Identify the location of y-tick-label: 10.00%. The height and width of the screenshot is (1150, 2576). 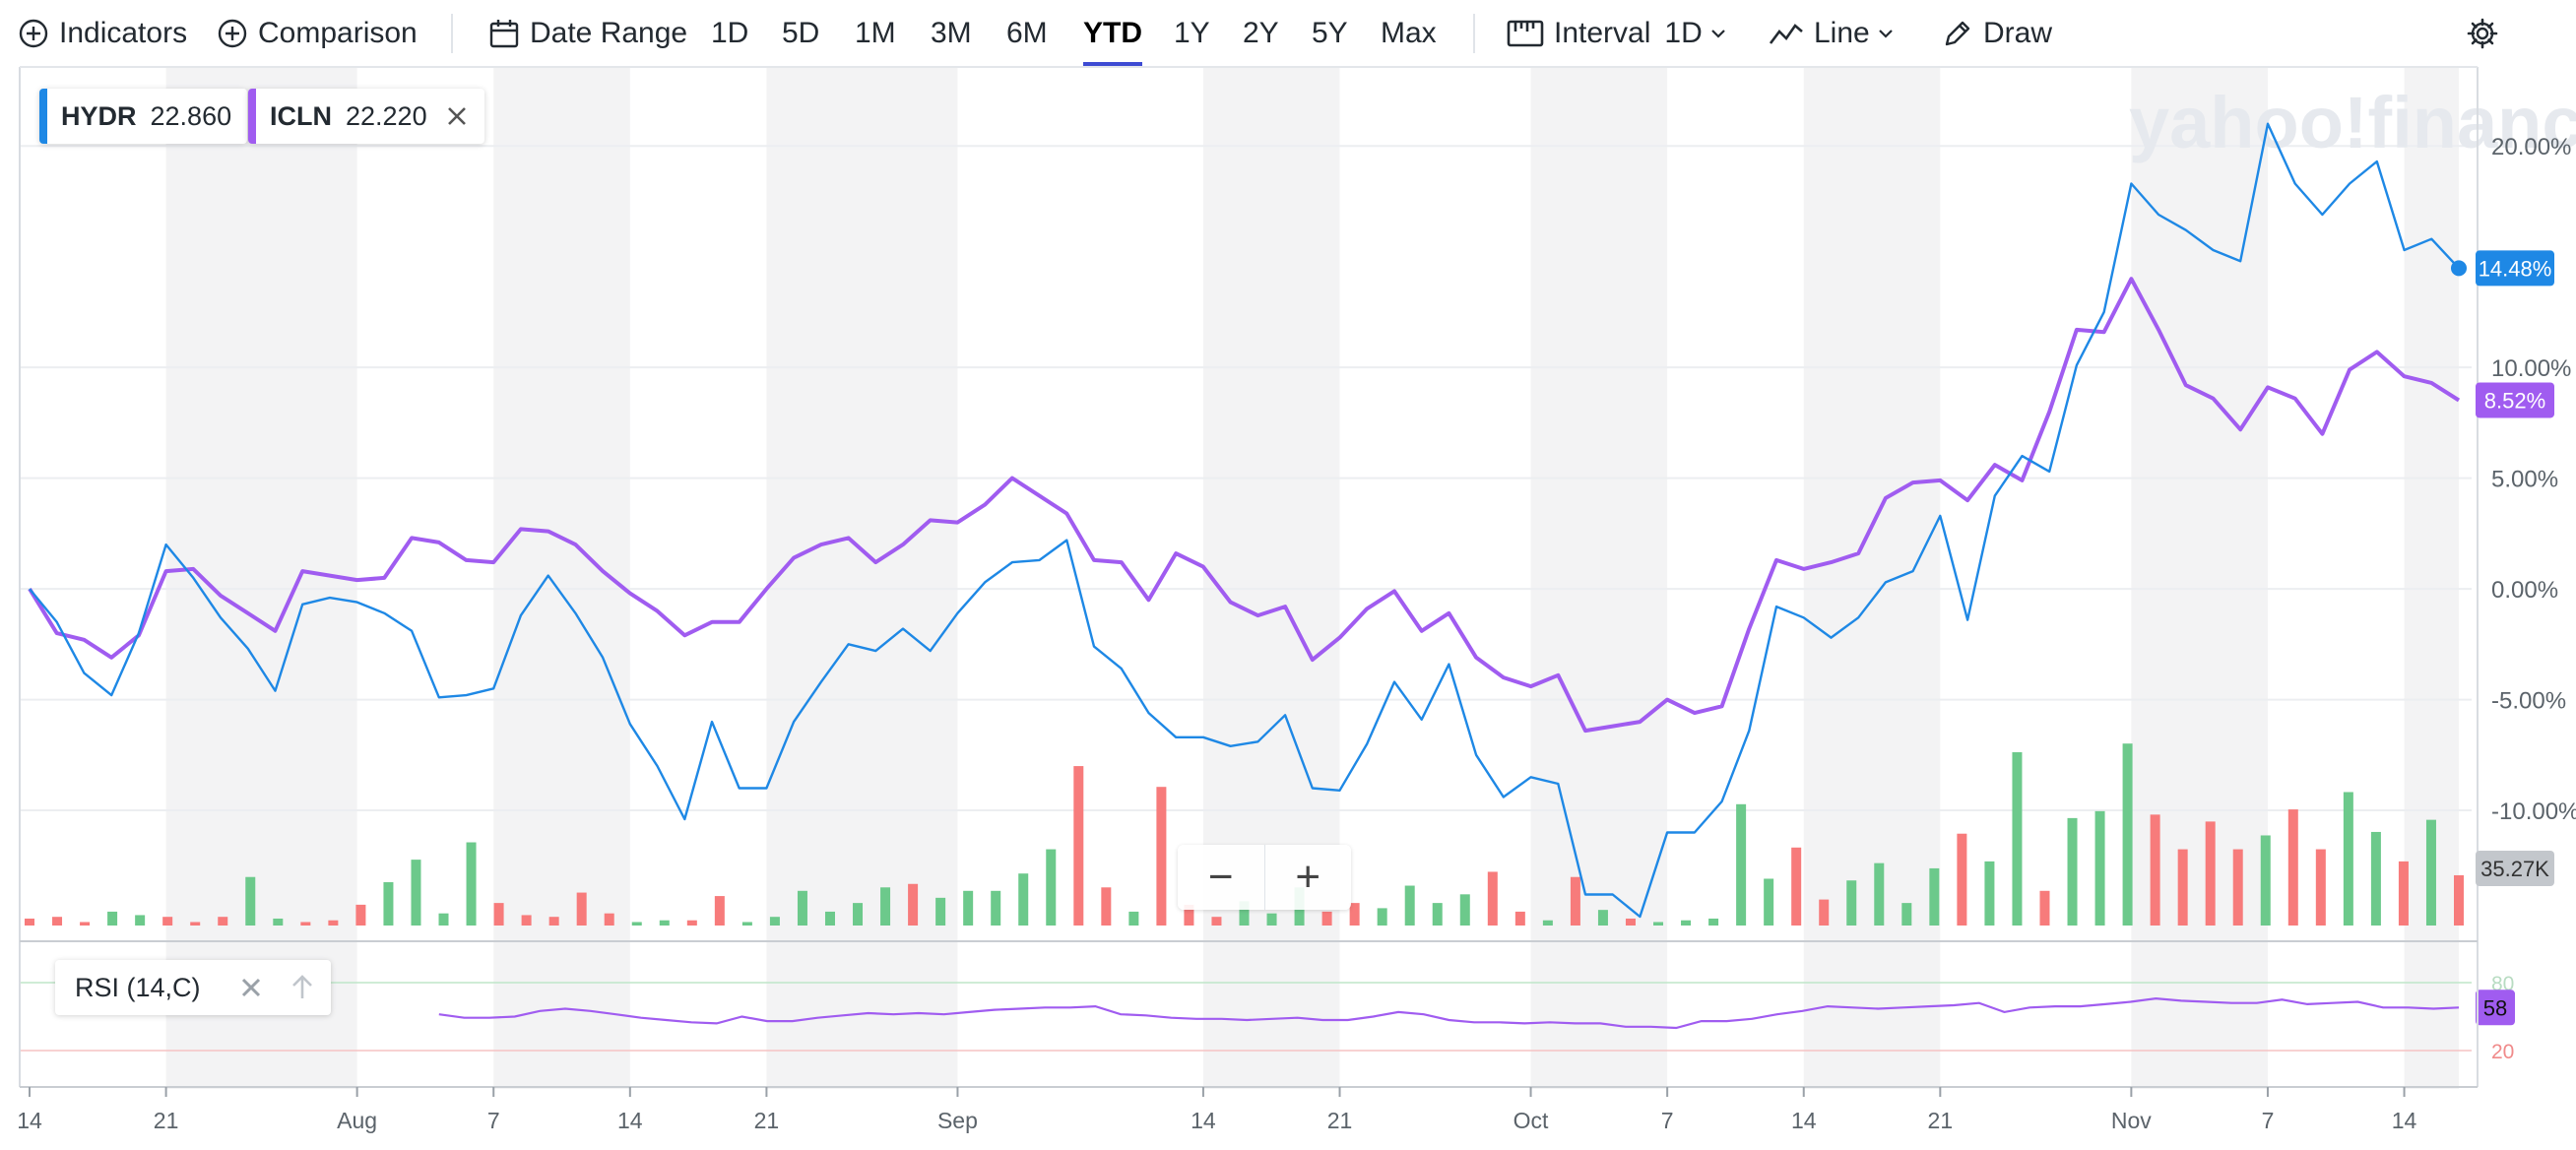
(2531, 368).